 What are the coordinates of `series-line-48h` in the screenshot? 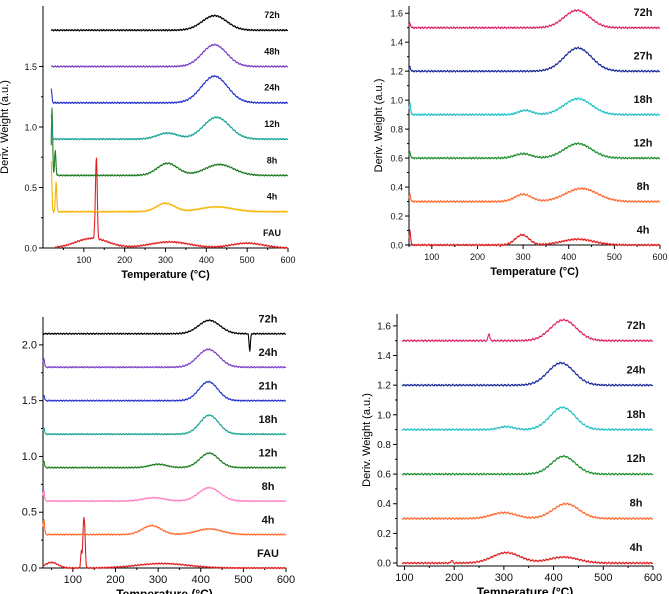 It's located at (170, 55).